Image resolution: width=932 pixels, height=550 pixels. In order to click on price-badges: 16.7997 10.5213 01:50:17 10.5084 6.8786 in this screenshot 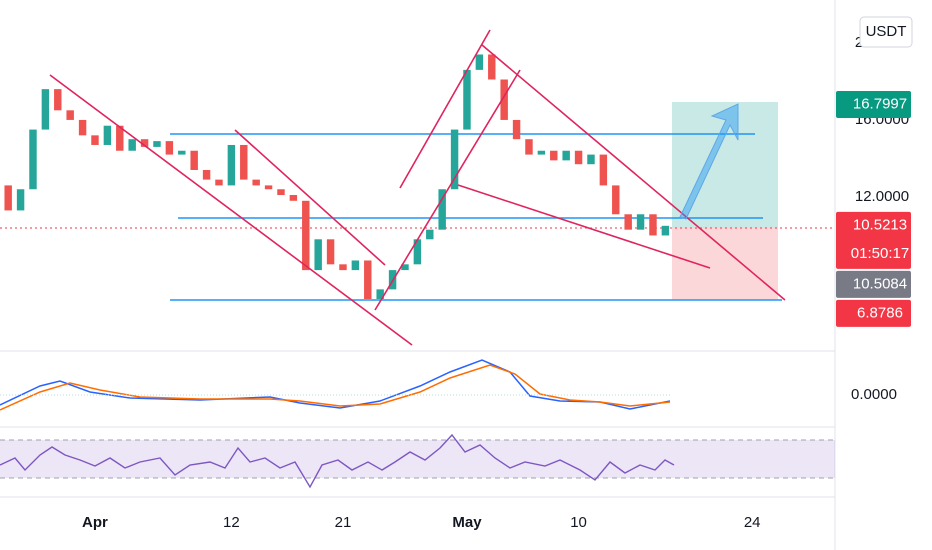, I will do `click(873, 209)`.